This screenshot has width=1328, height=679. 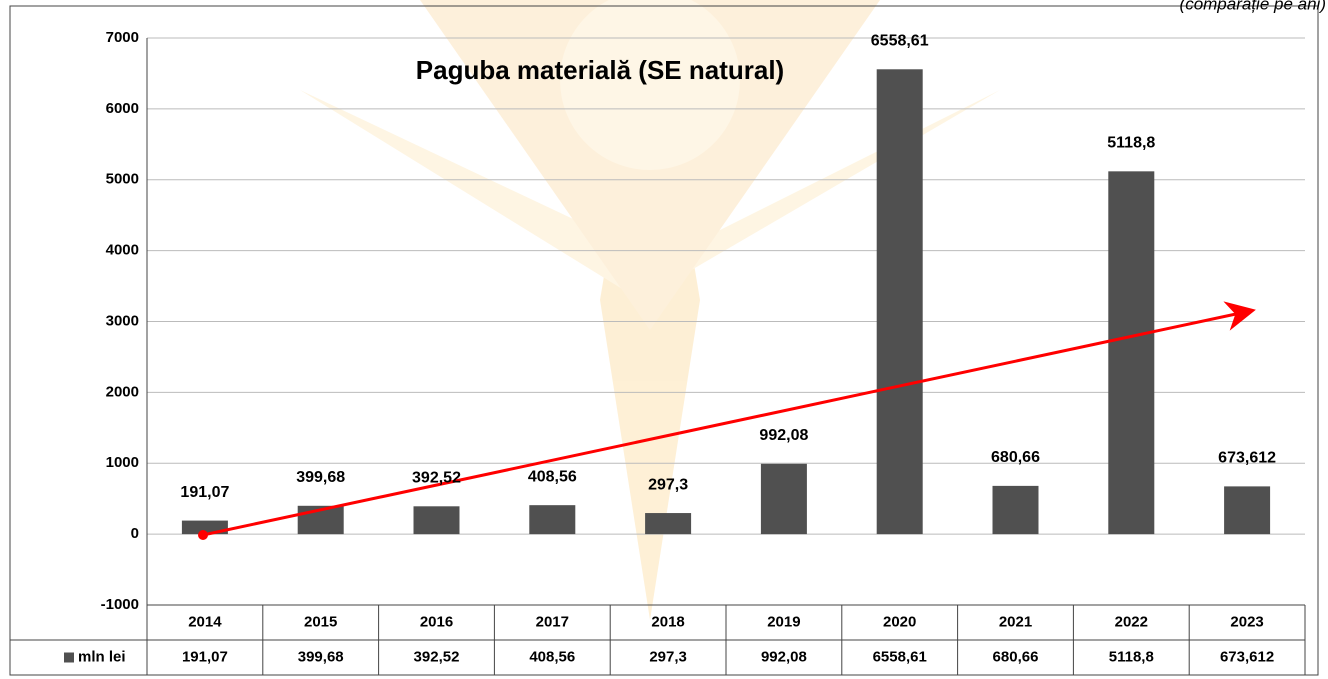 I want to click on data-label: 6558,61, so click(x=900, y=41).